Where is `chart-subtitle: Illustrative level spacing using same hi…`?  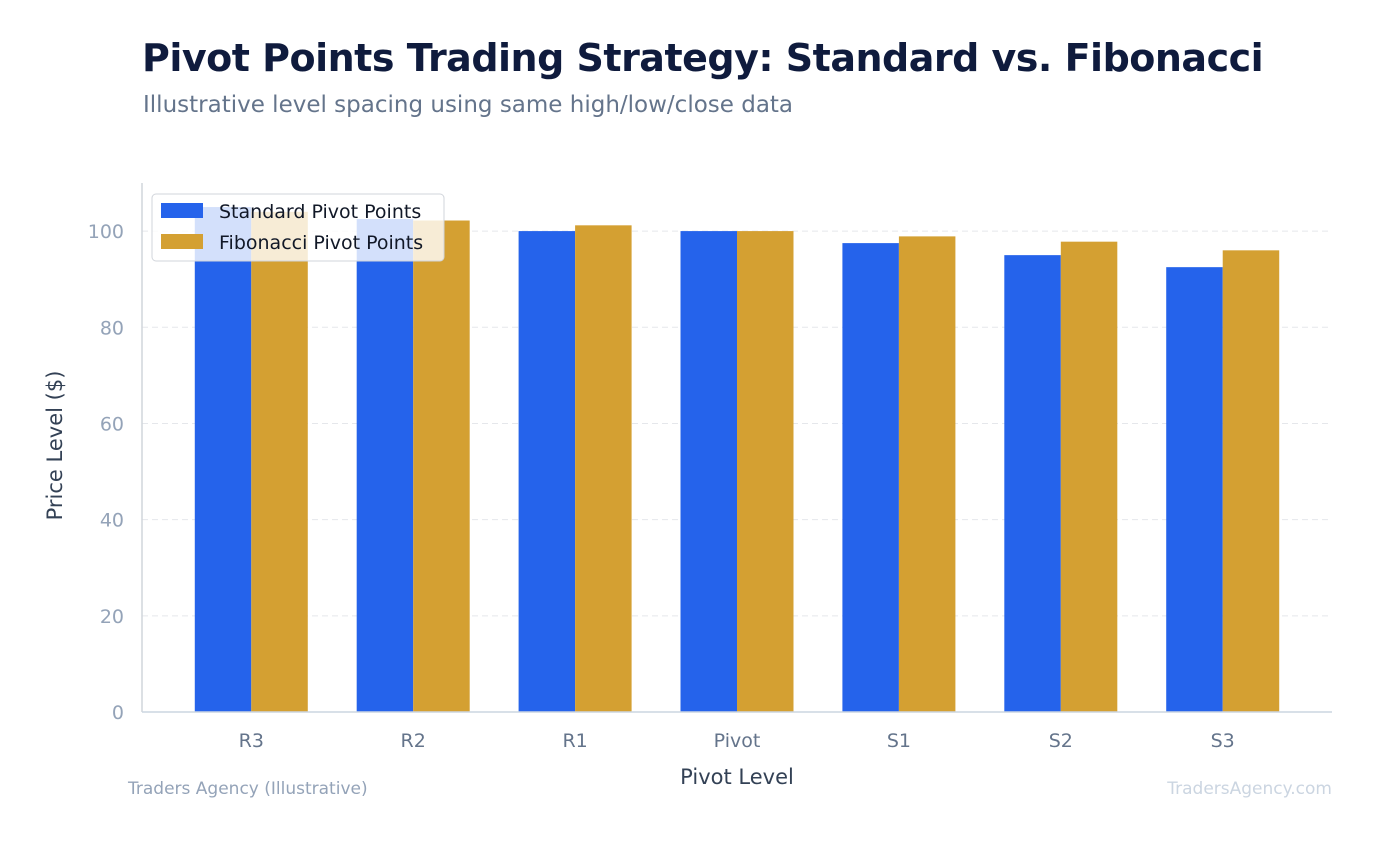
chart-subtitle: Illustrative level spacing using same hi… is located at coordinates (468, 105).